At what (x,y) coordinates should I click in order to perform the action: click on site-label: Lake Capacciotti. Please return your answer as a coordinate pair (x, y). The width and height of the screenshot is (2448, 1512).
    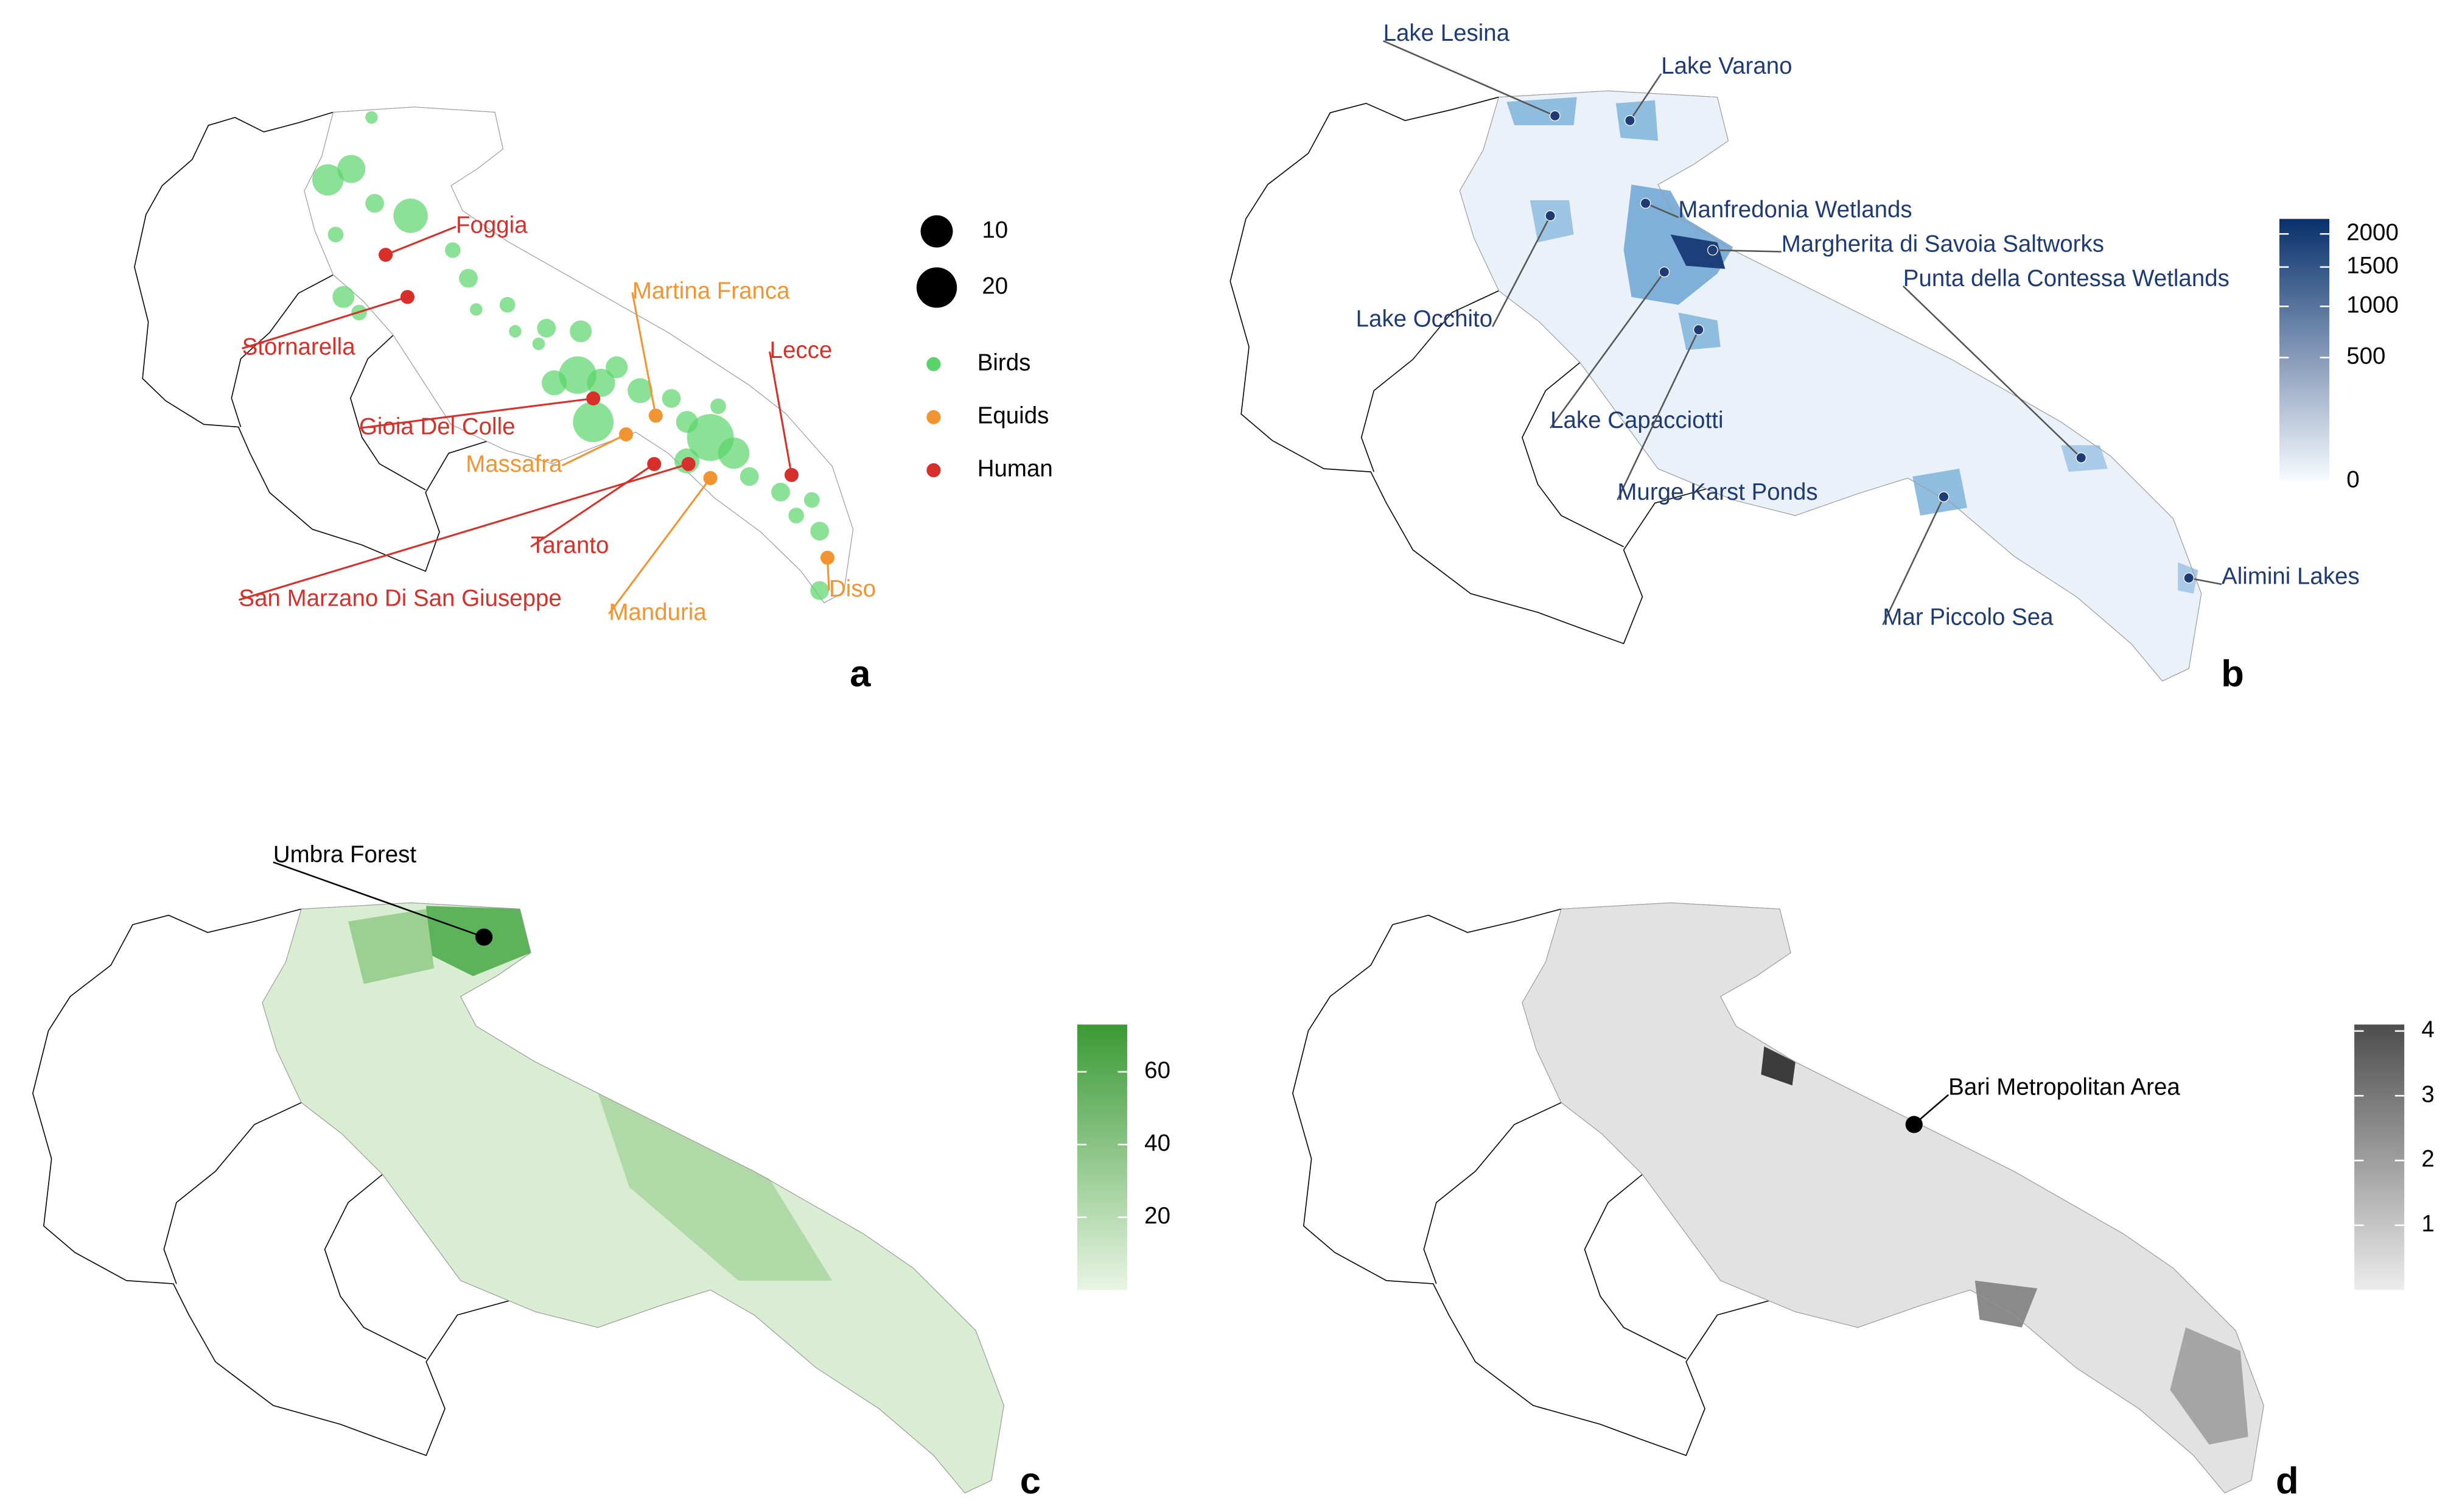
    Looking at the image, I should click on (1636, 420).